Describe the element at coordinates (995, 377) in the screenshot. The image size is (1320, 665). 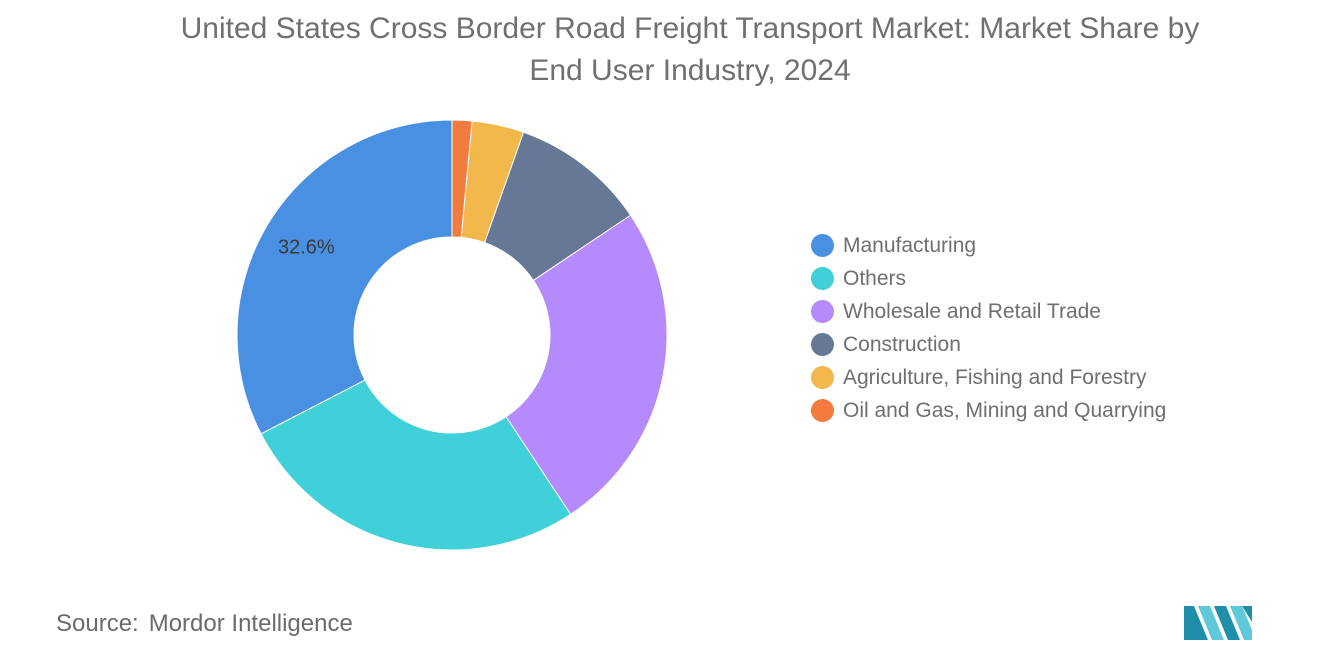
I see `legend-label: Agriculture, Fishing and Forestry` at that location.